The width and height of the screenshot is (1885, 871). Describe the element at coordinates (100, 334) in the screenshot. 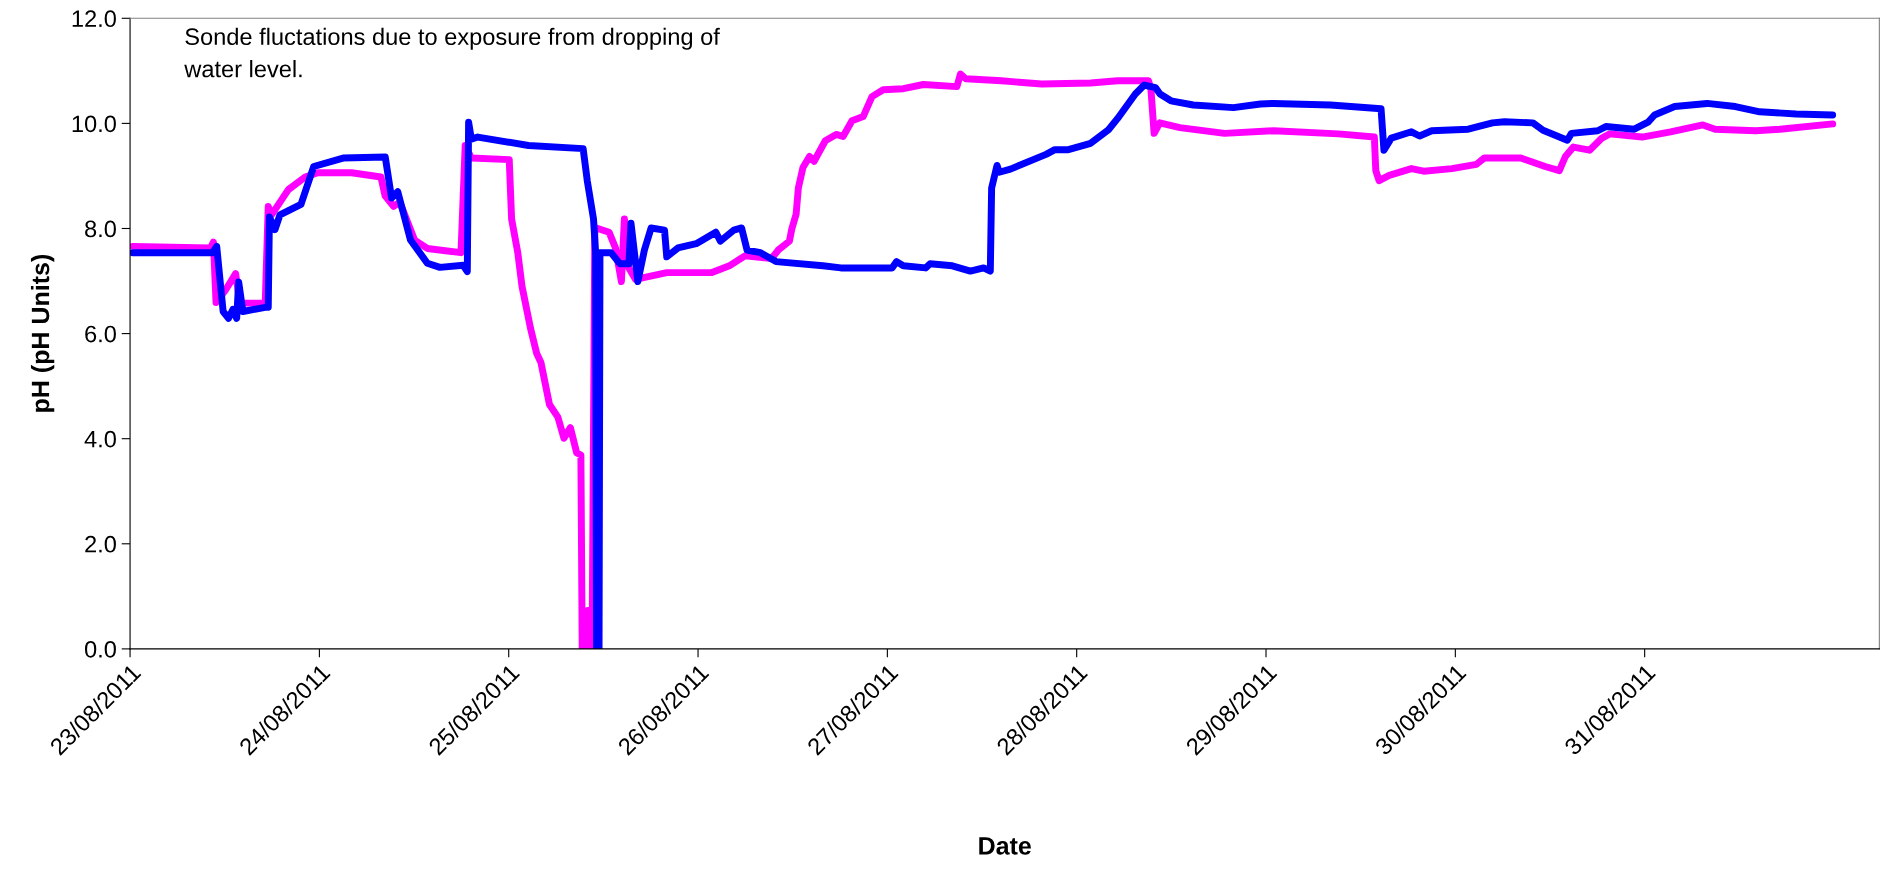

I see `y-tick-label: 6.0` at that location.